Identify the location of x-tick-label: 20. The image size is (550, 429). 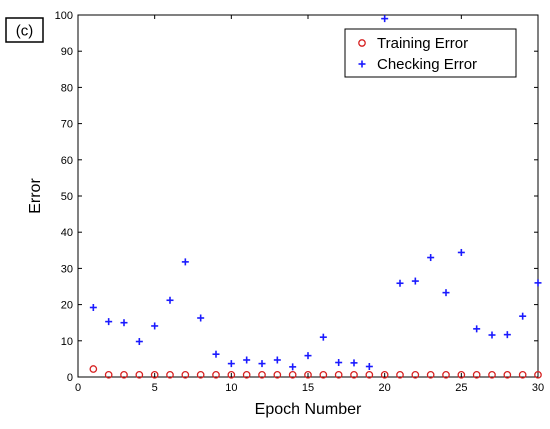
(385, 388).